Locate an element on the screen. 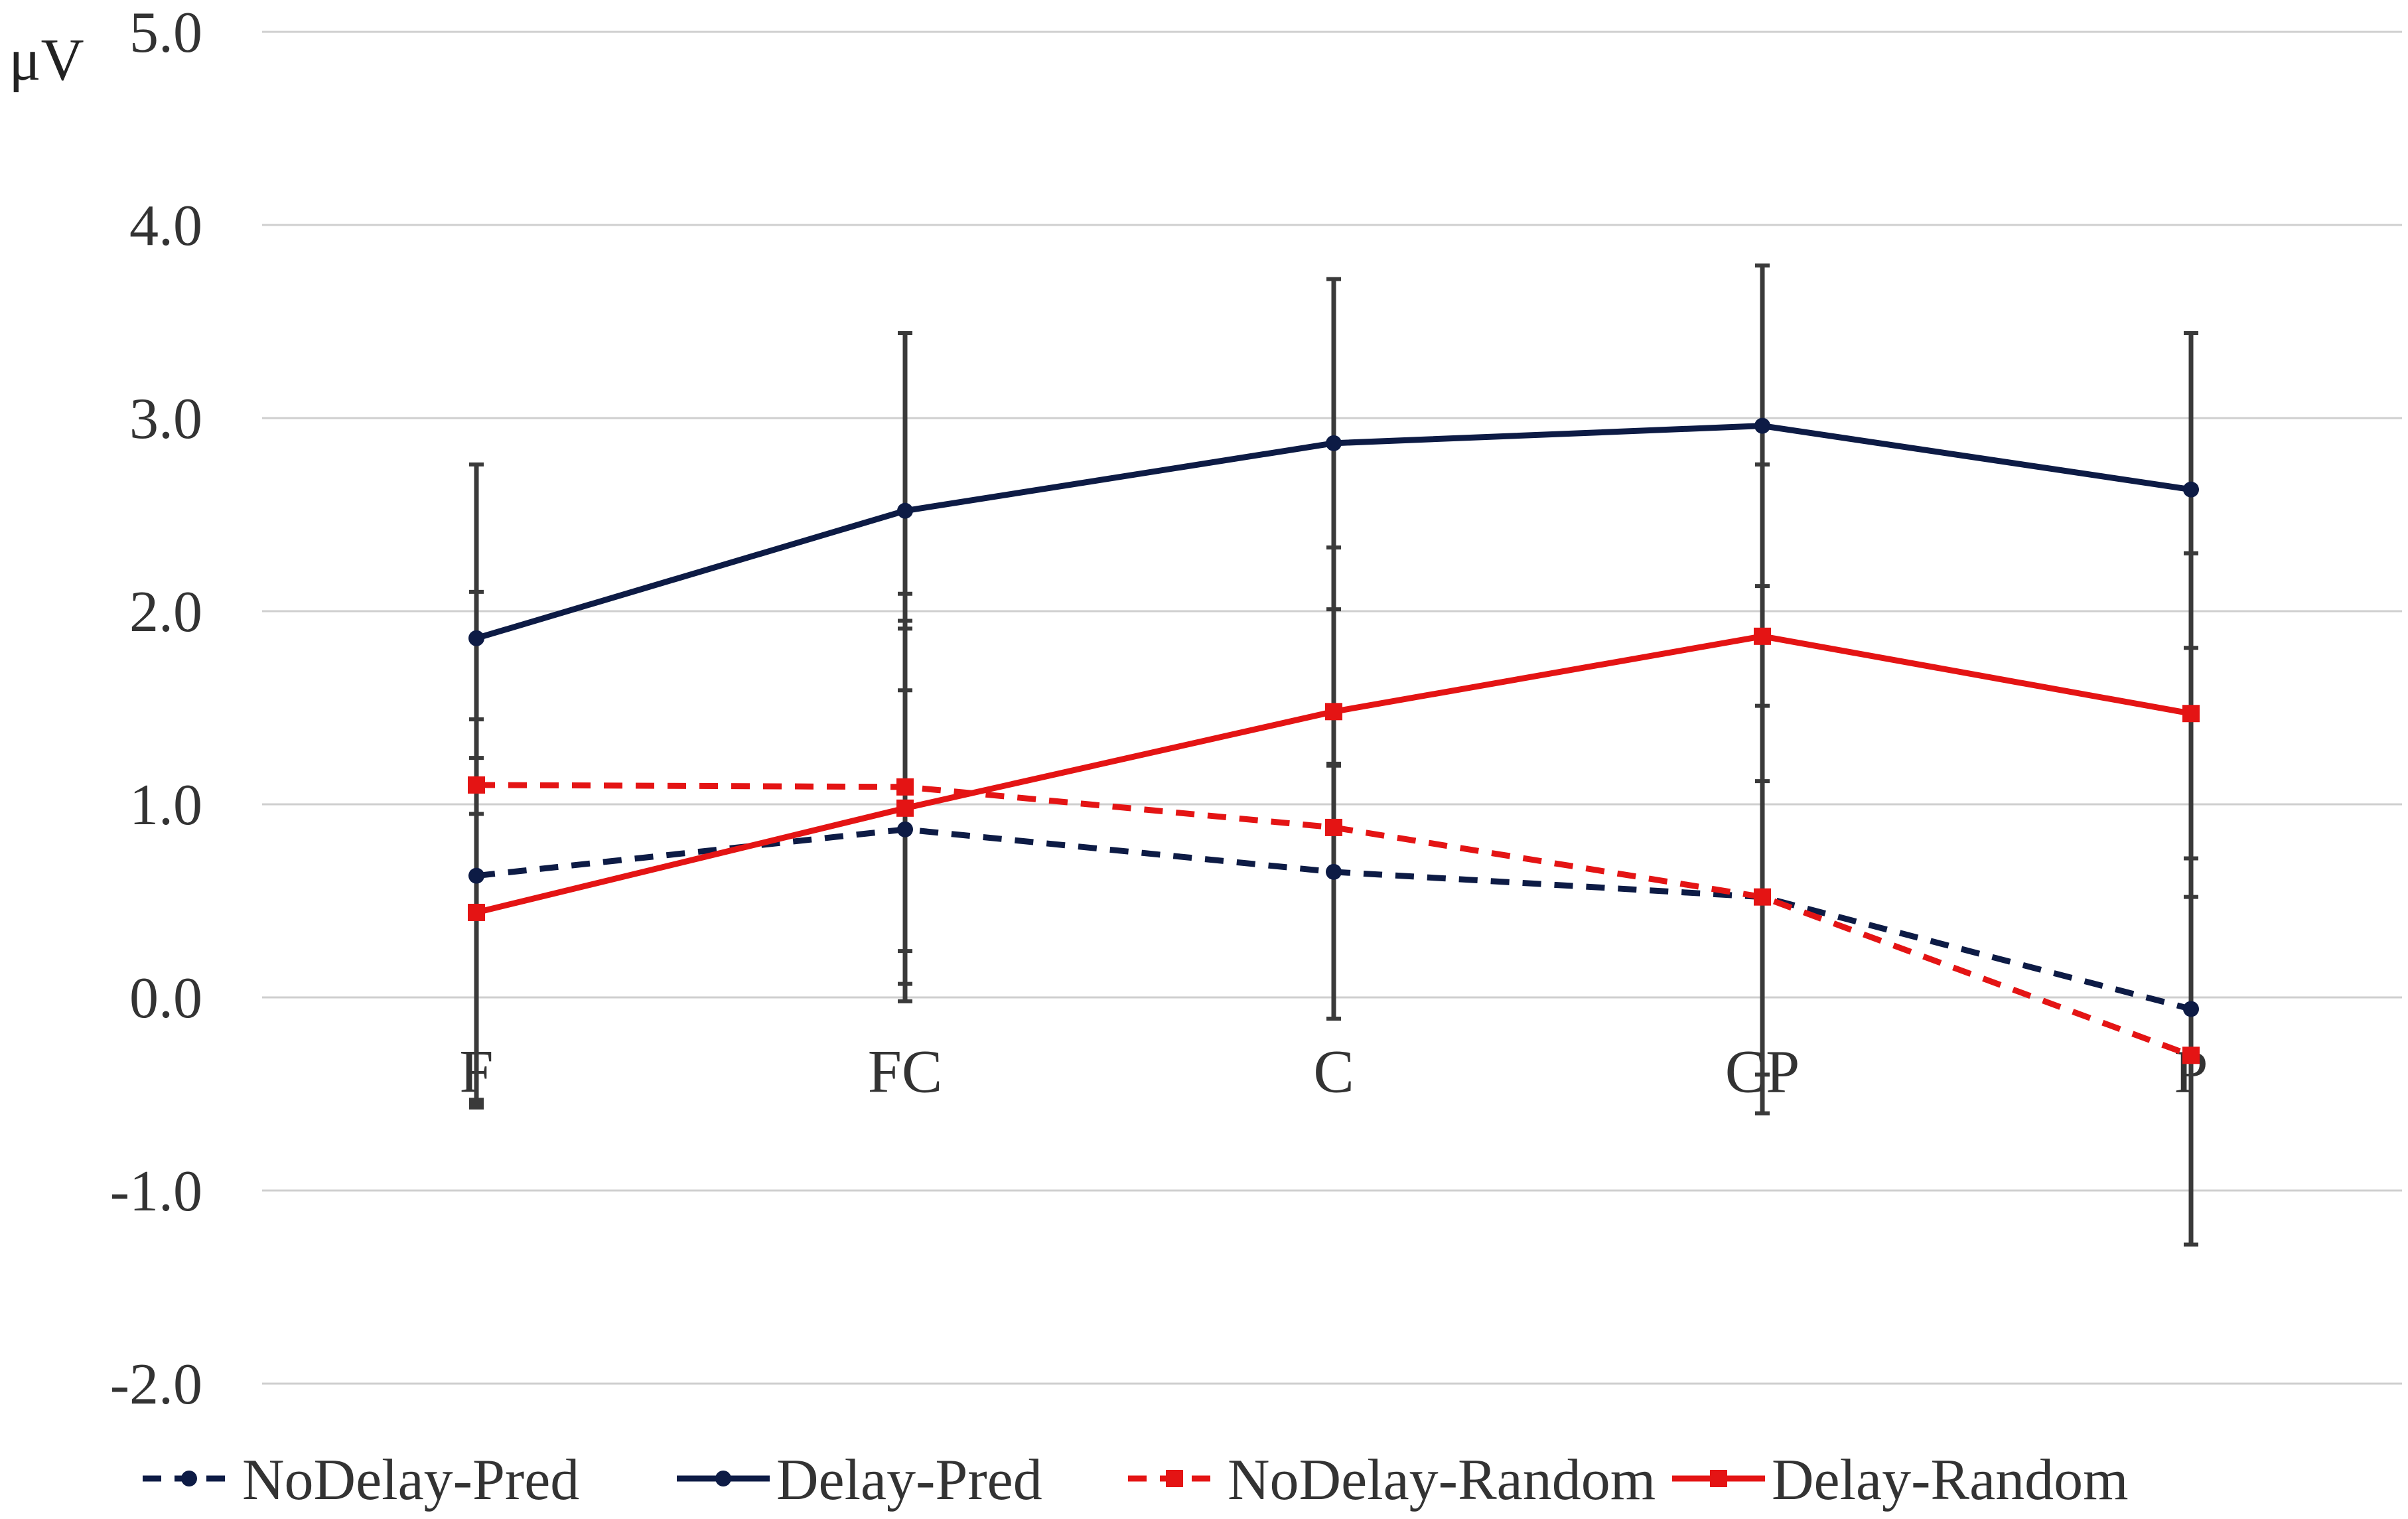 The width and height of the screenshot is (2408, 1519). legend-label: Delay-Random is located at coordinates (1950, 1480).